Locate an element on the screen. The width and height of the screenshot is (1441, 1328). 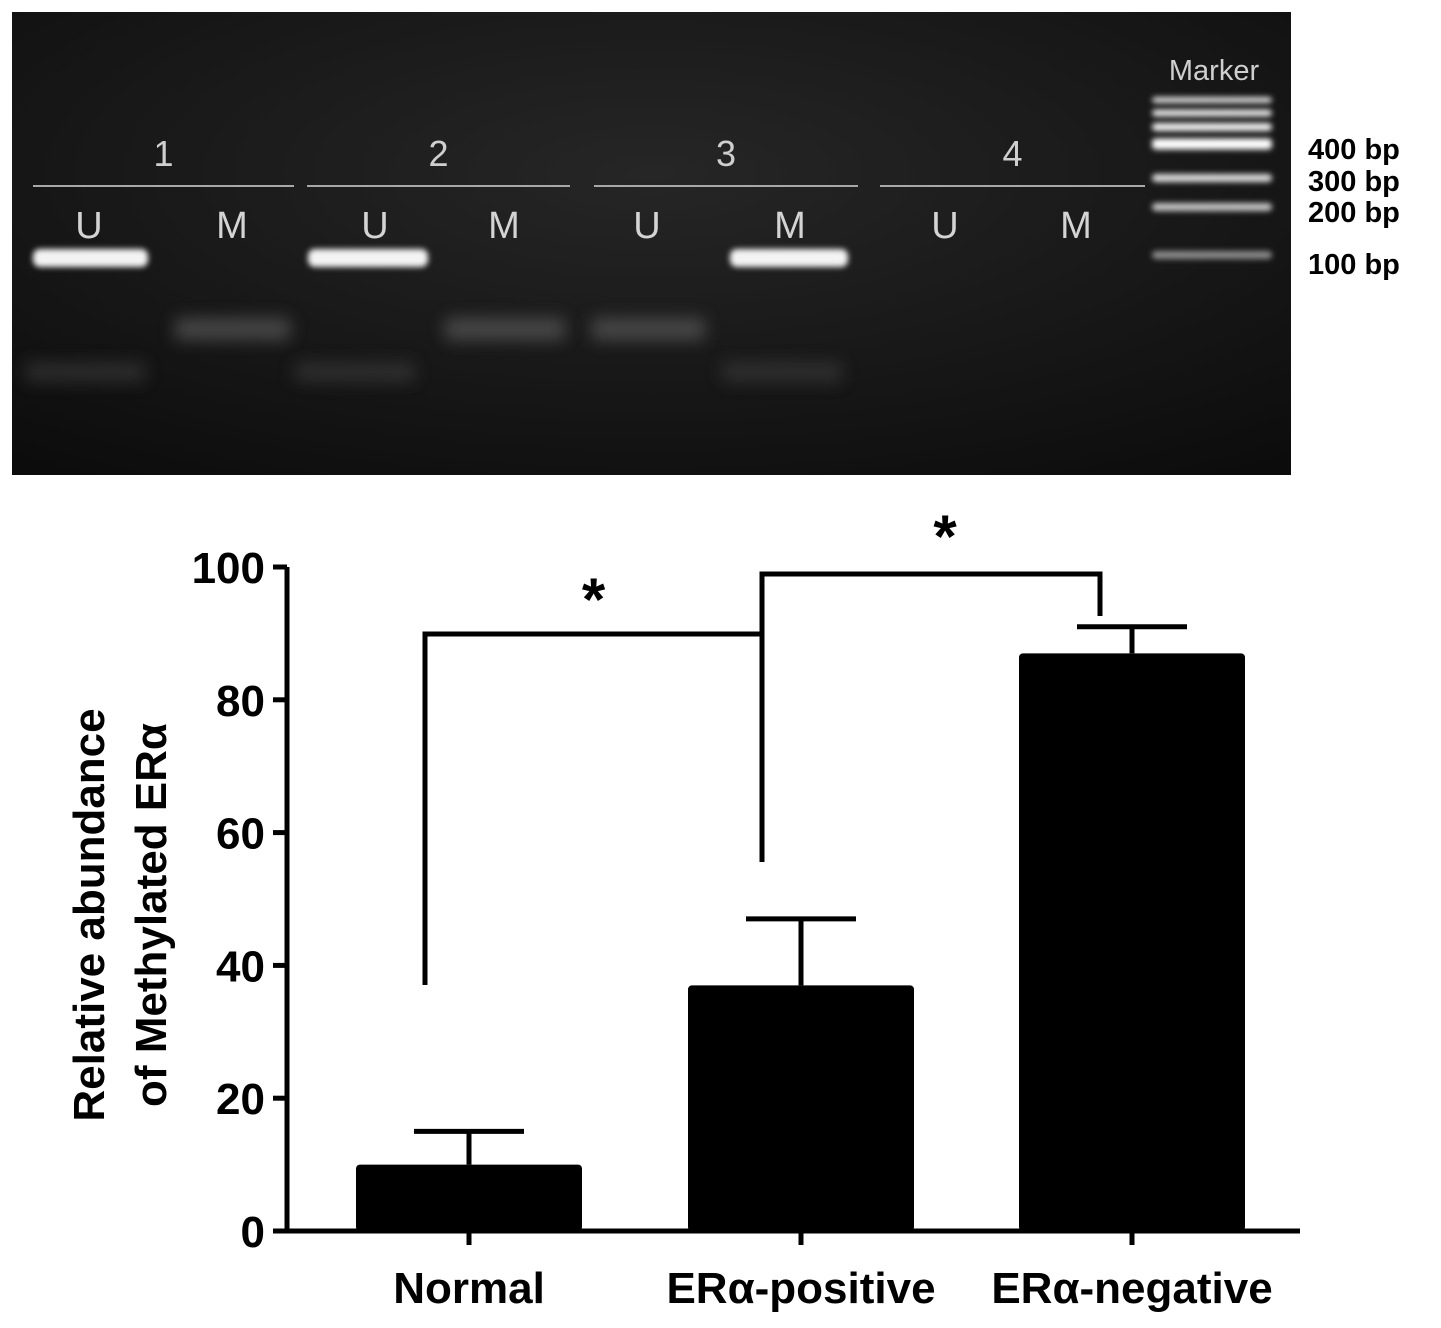
gel-smears is located at coordinates (433, 350).